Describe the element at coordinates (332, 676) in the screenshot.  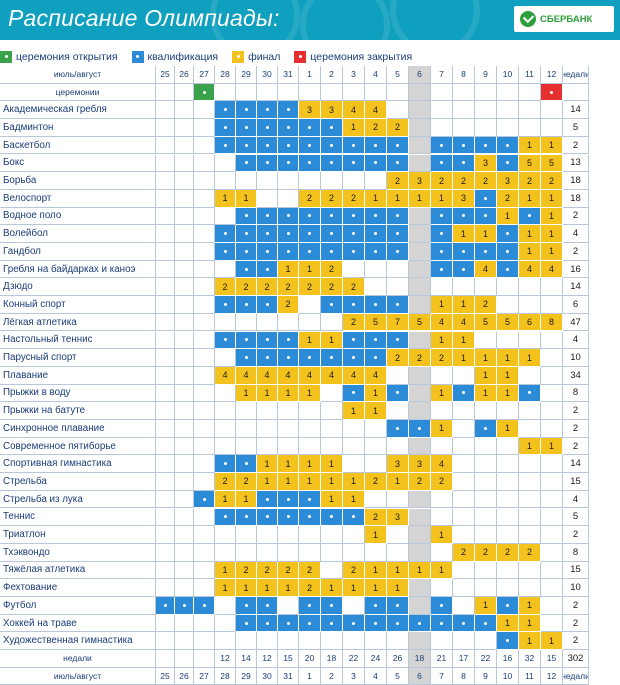
I see `date-footer-cell: 2` at that location.